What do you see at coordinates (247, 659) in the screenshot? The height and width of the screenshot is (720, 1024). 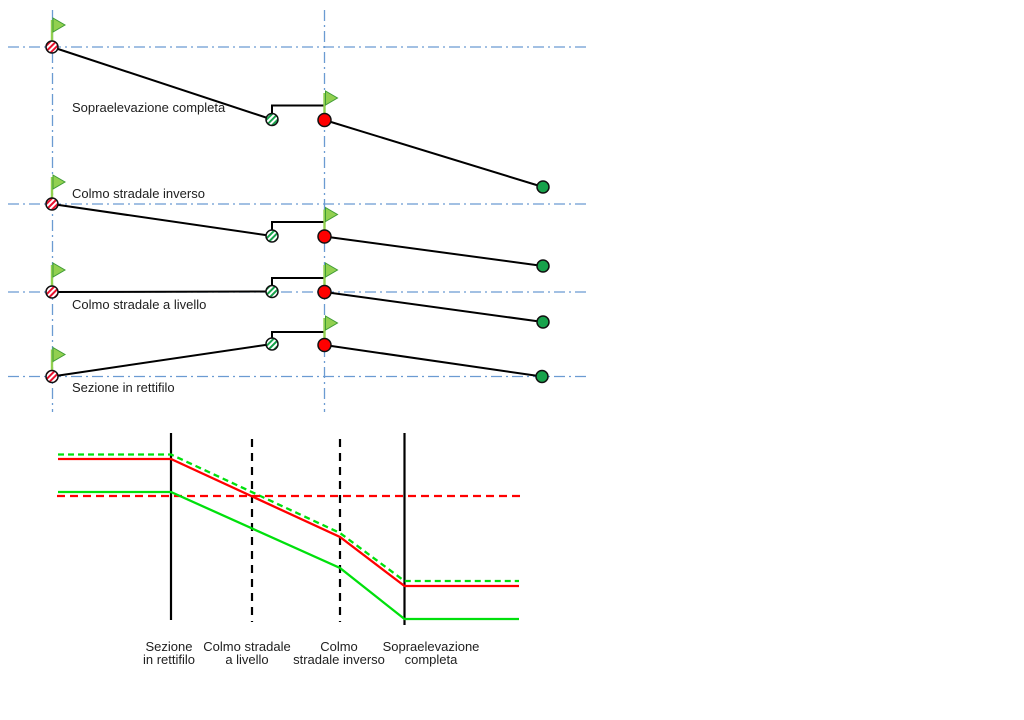 I see `phase-label-line: a livello` at bounding box center [247, 659].